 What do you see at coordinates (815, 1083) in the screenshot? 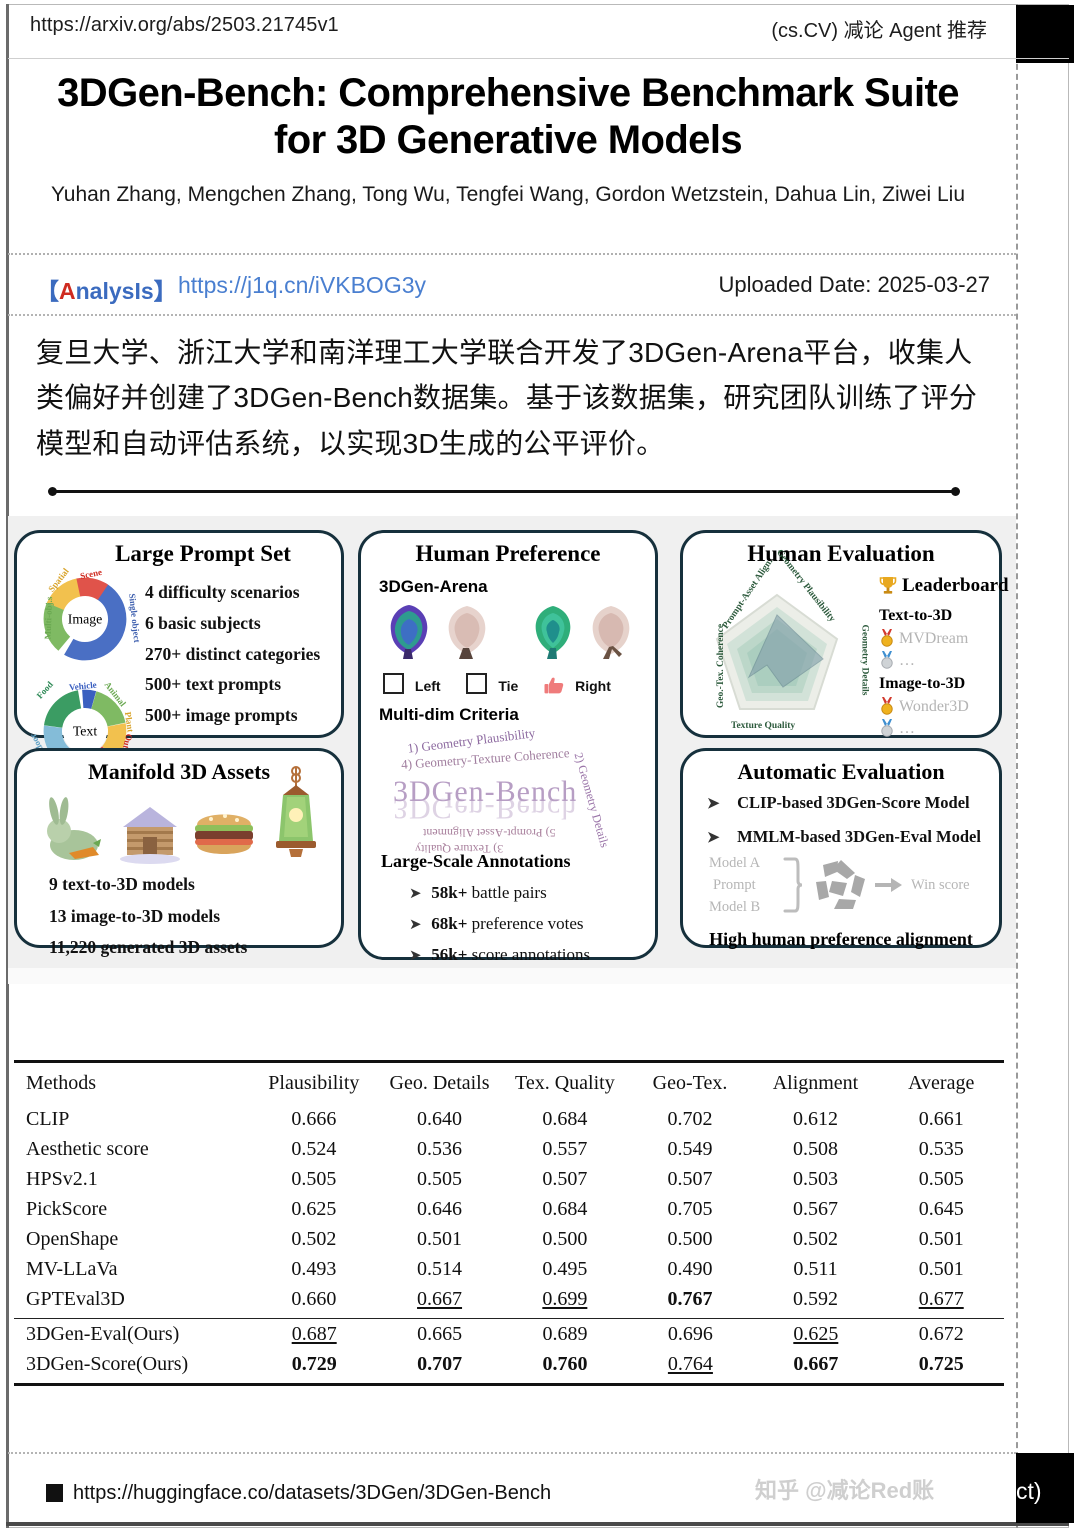
I see `table-header-alignment: Alignment` at bounding box center [815, 1083].